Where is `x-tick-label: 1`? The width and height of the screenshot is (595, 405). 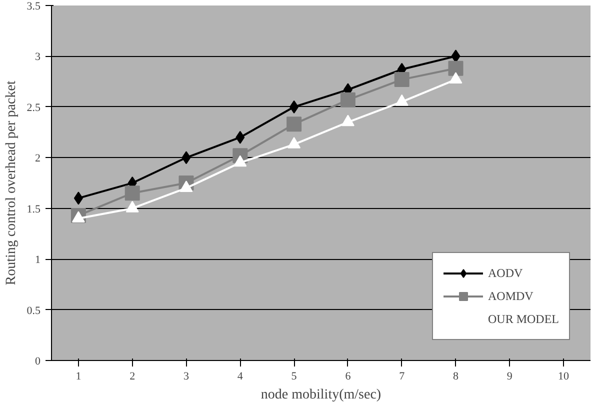 x-tick-label: 1 is located at coordinates (79, 376).